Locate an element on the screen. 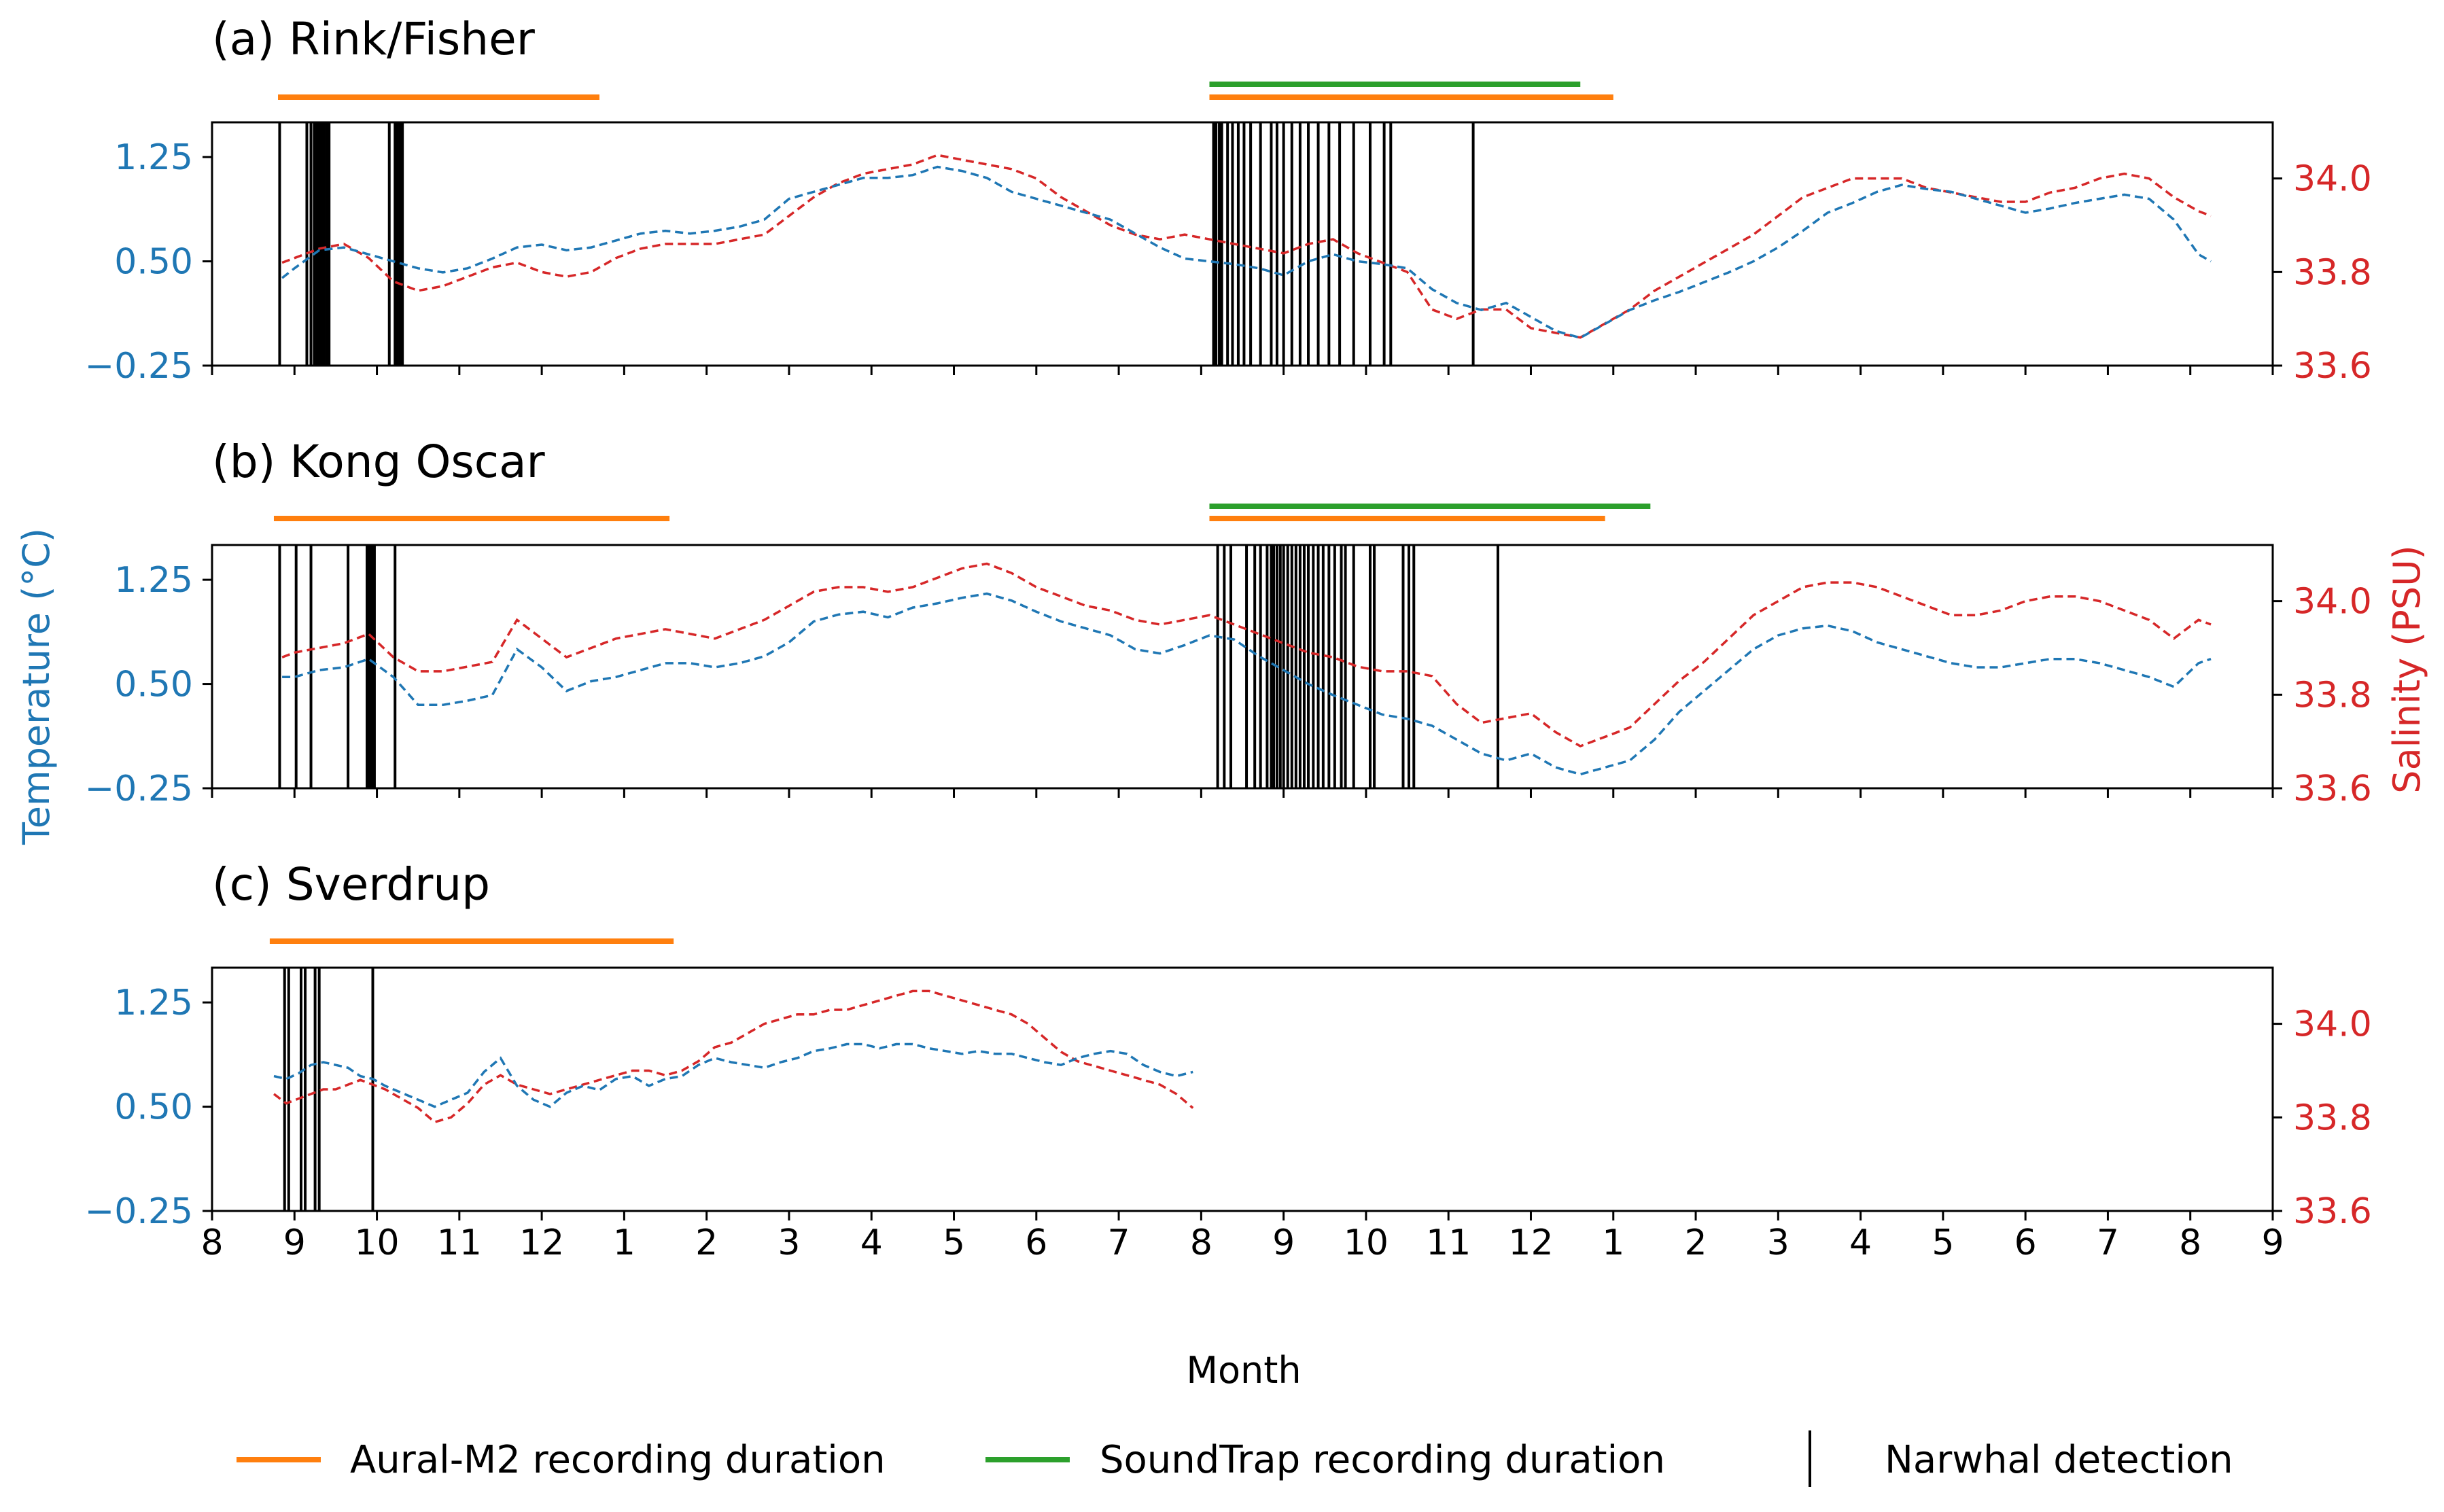 The image size is (2444, 1512). legend-label-detection: Narwhal detection is located at coordinates (2059, 1460).